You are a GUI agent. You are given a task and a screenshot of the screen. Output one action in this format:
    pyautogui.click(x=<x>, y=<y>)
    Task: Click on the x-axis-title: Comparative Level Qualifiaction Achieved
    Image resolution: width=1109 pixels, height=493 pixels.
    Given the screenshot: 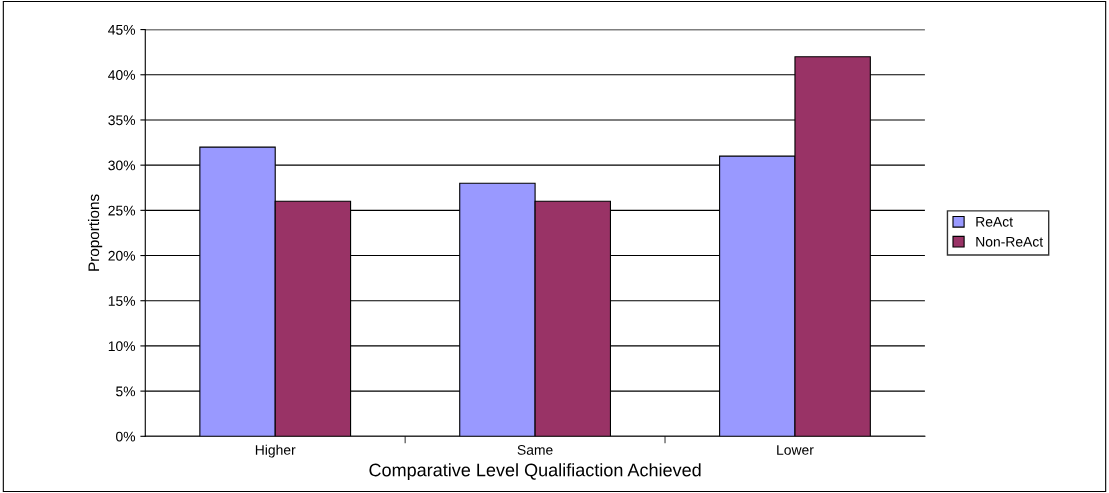 What is the action you would take?
    pyautogui.click(x=535, y=471)
    